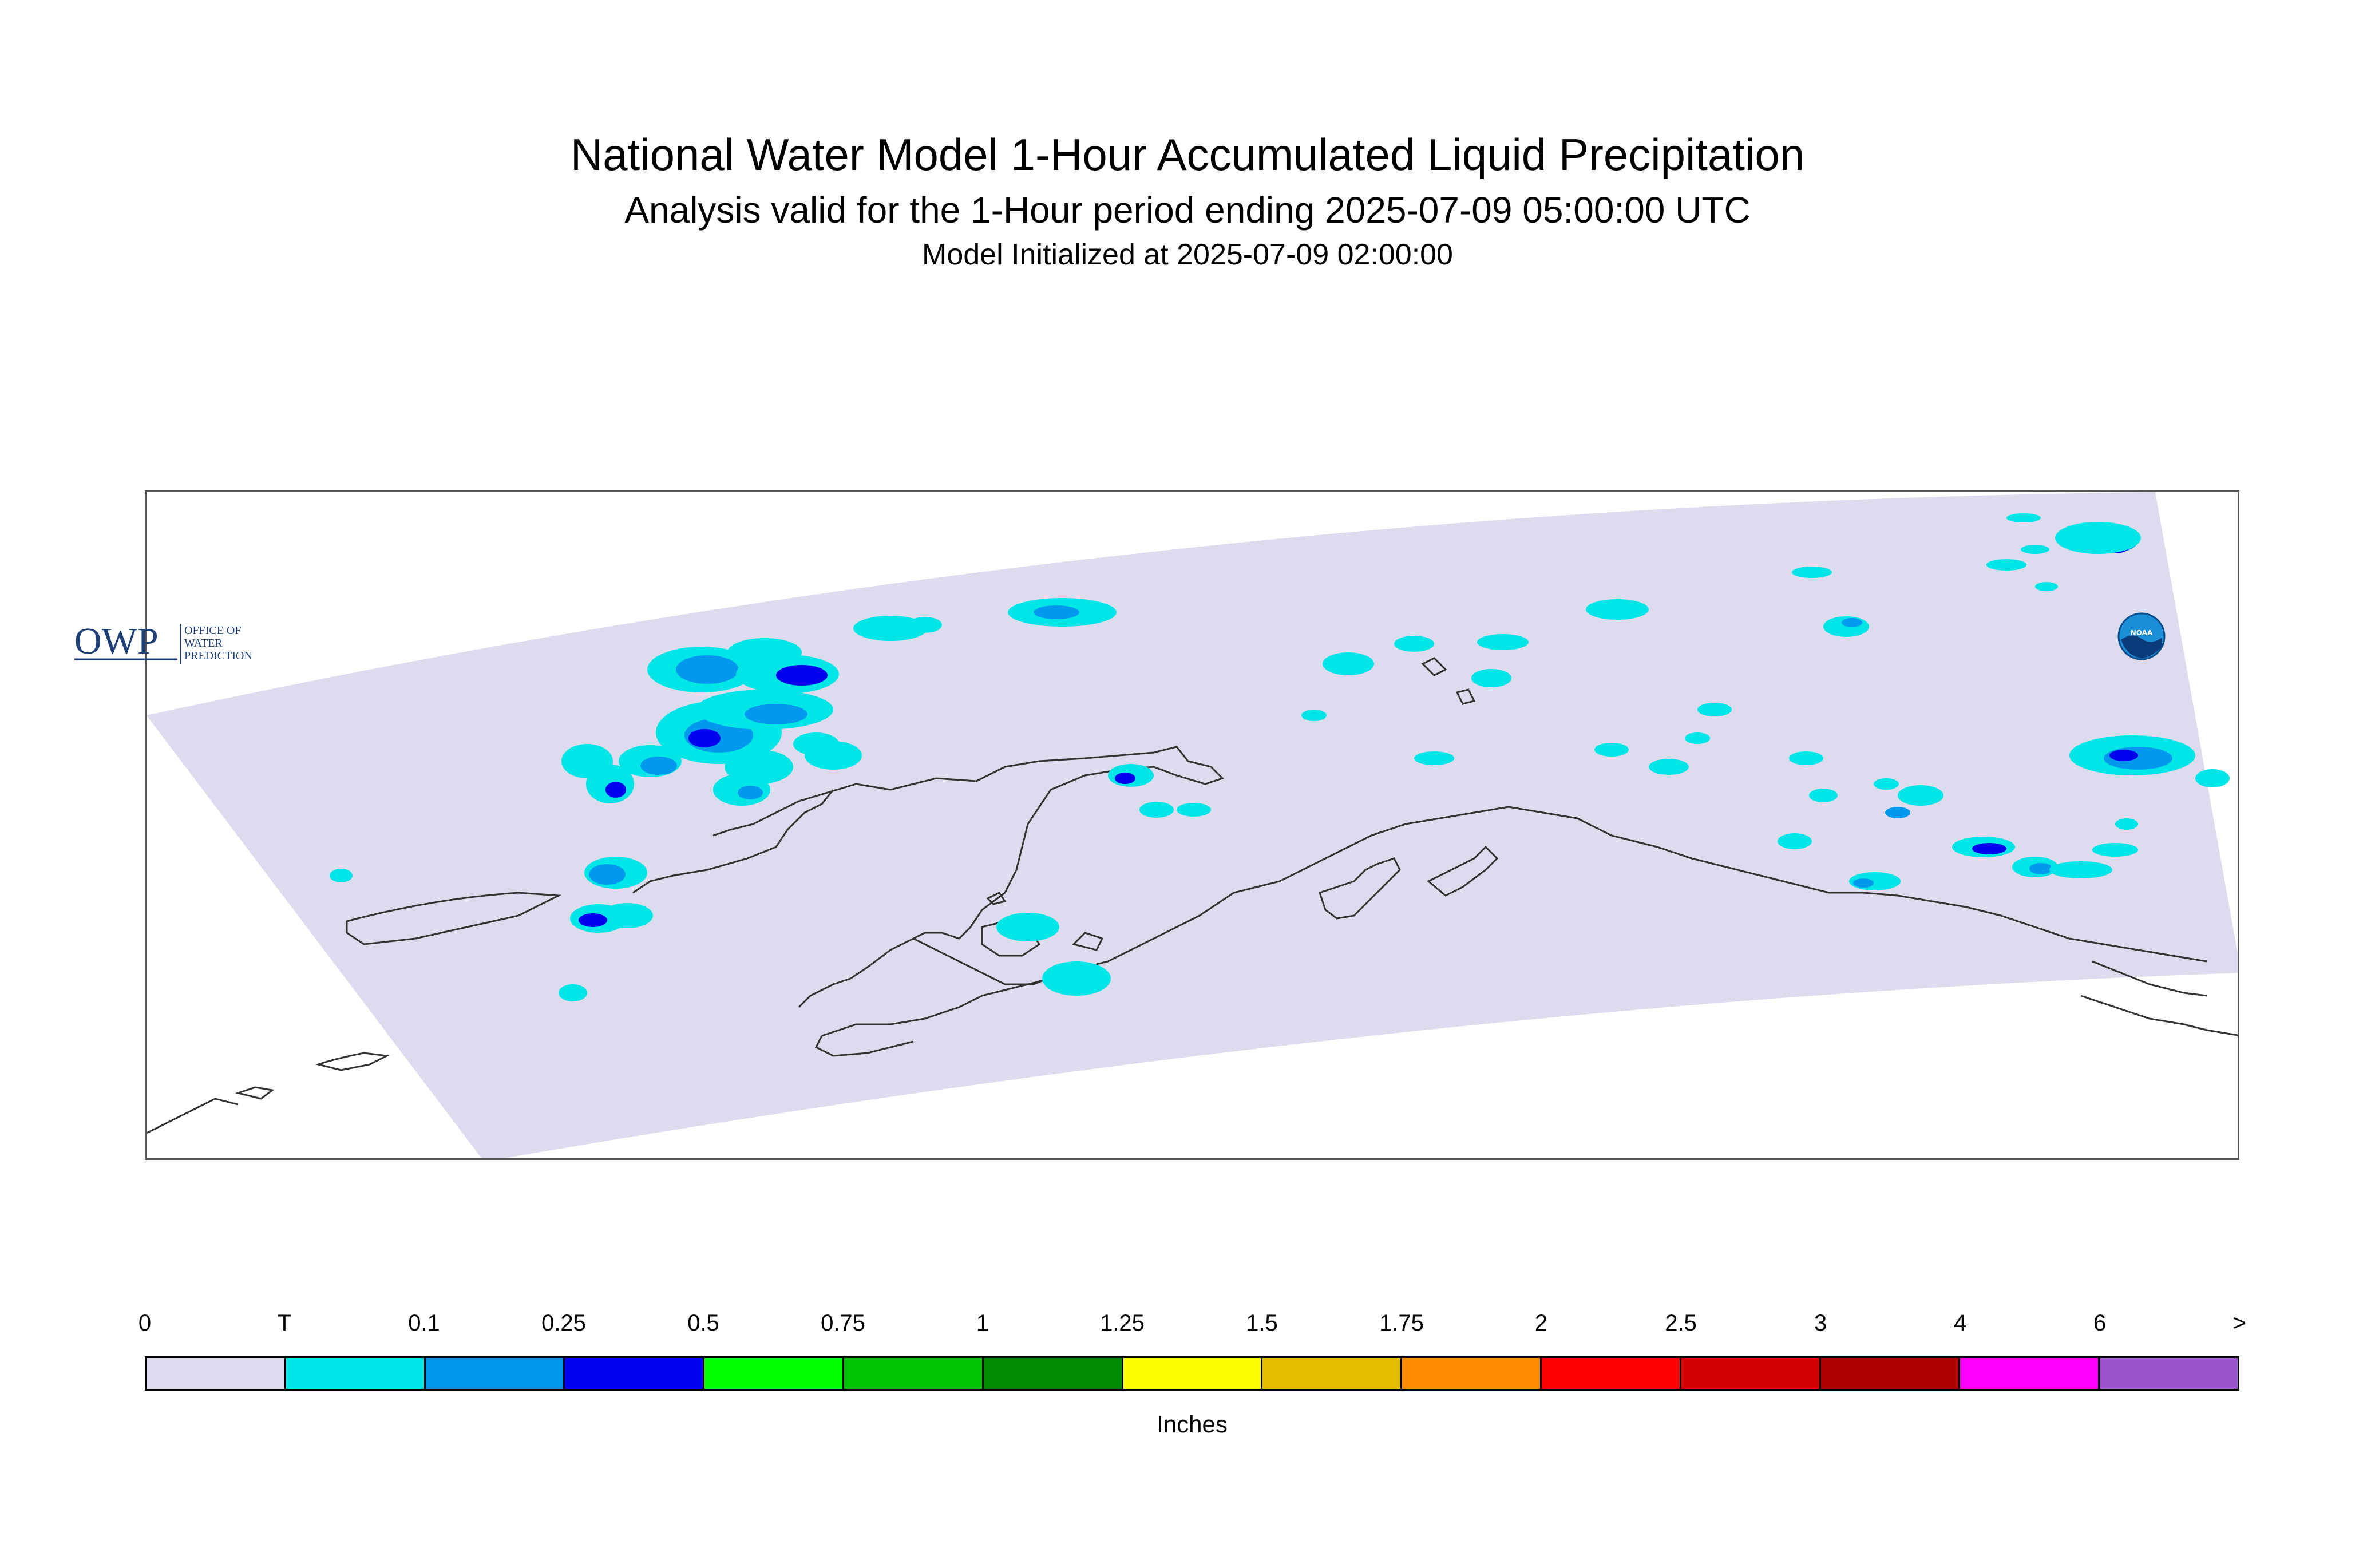  What do you see at coordinates (564, 1323) in the screenshot?
I see `legend-tick: 0.25` at bounding box center [564, 1323].